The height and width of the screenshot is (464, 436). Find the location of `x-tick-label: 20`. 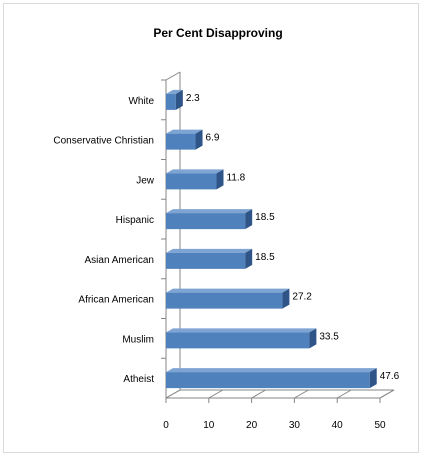

x-tick-label: 20 is located at coordinates (252, 425).